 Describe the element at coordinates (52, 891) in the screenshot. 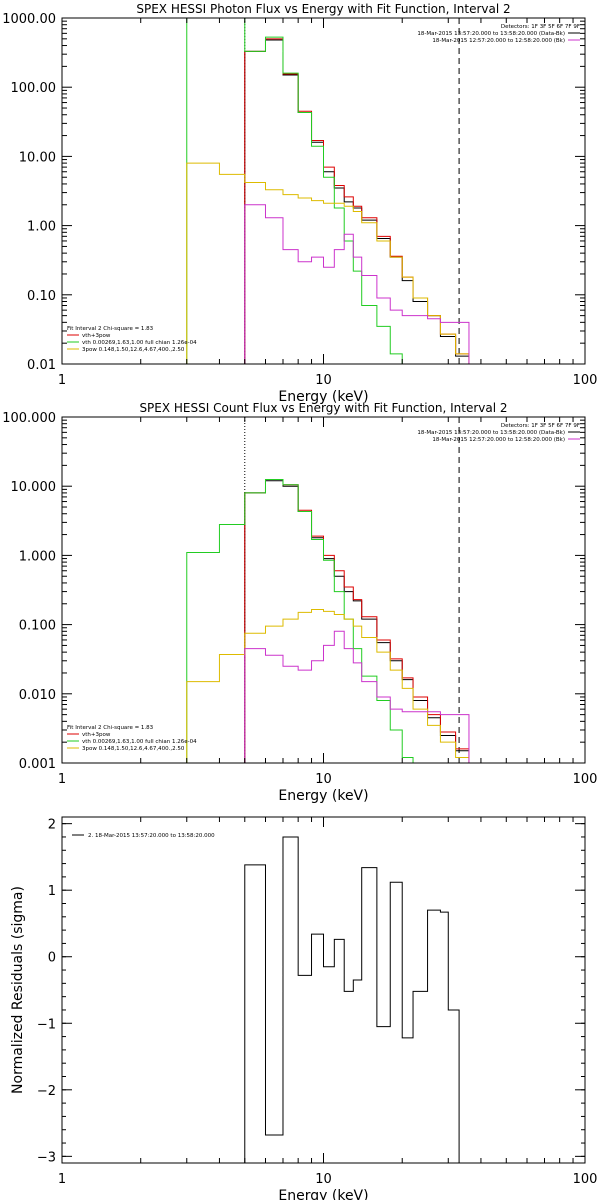

I see `y-tick-label: 1` at that location.